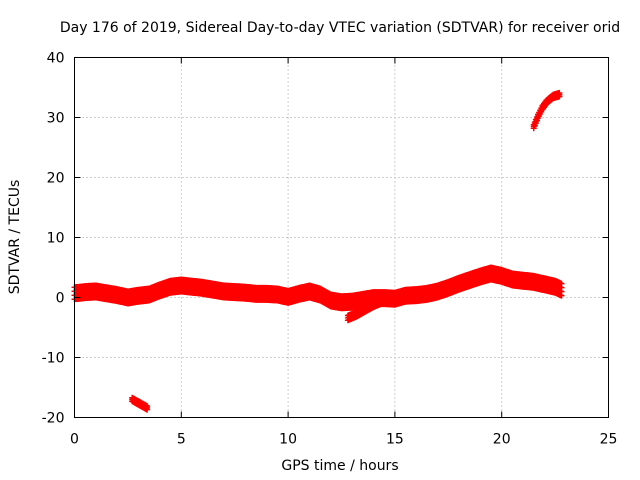  I want to click on y-tick-label: -10, so click(53, 359).